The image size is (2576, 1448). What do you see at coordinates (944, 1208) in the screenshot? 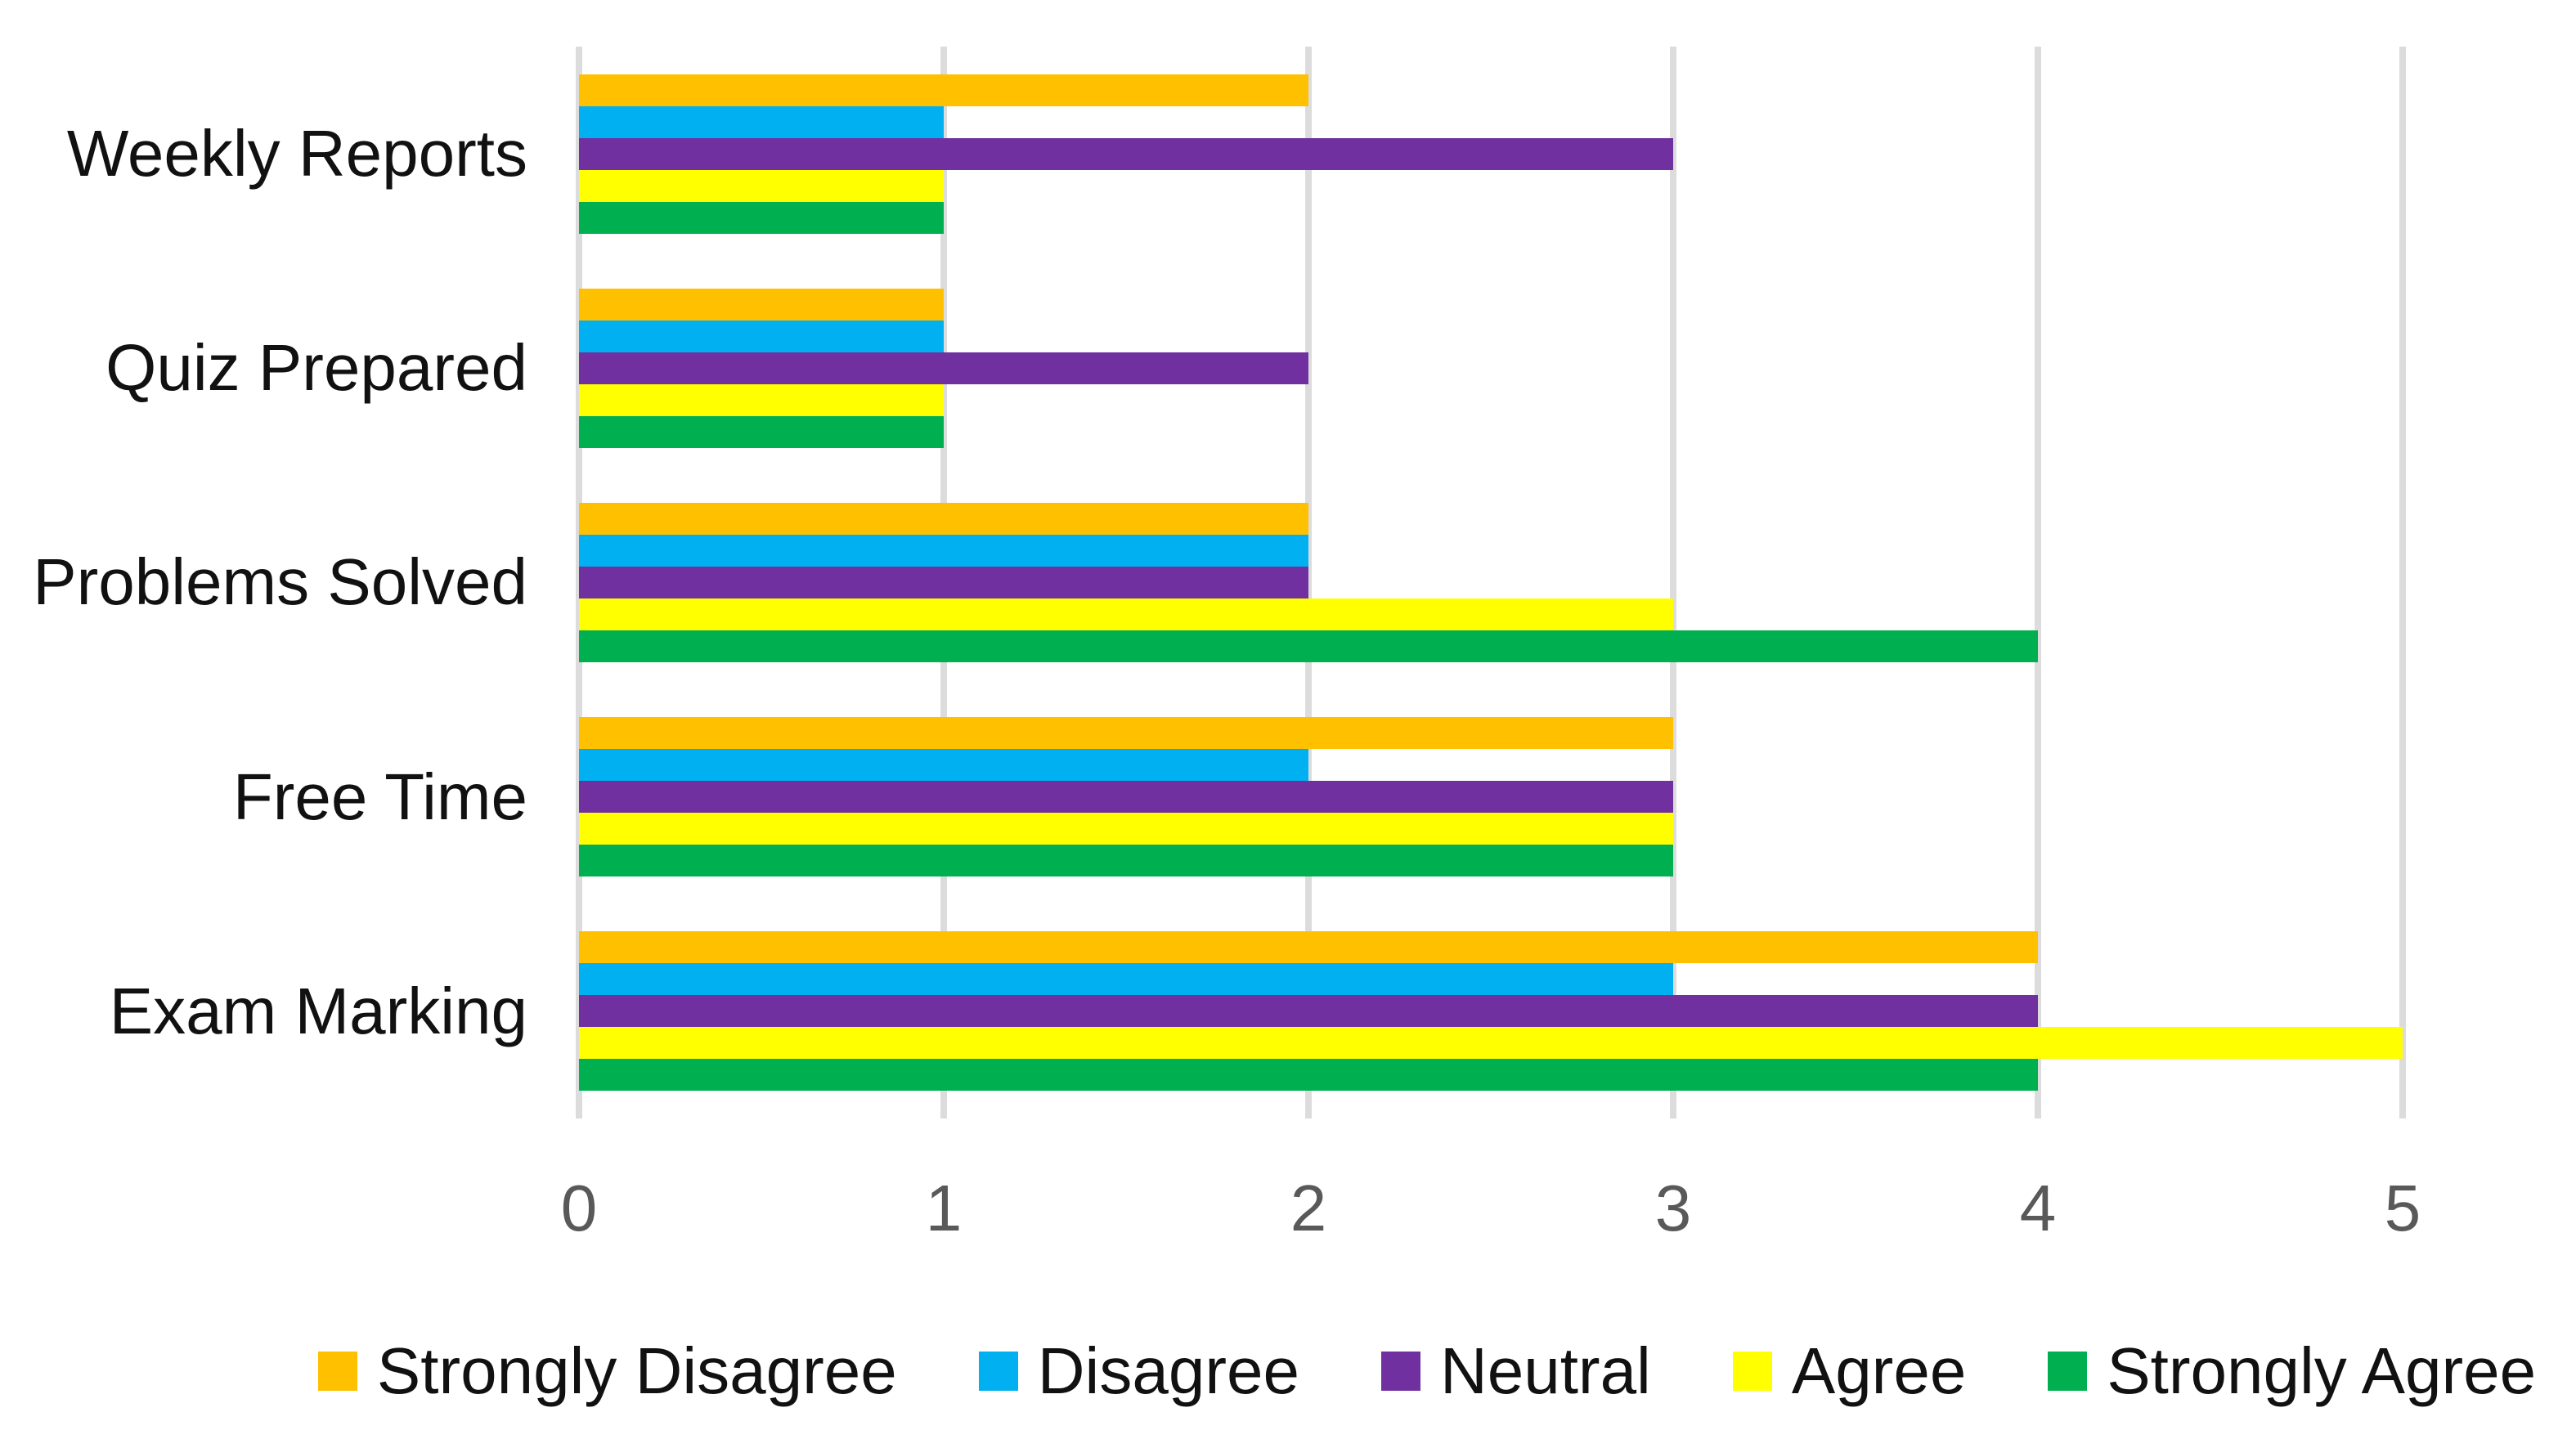
I see `x-tick-label: 1` at bounding box center [944, 1208].